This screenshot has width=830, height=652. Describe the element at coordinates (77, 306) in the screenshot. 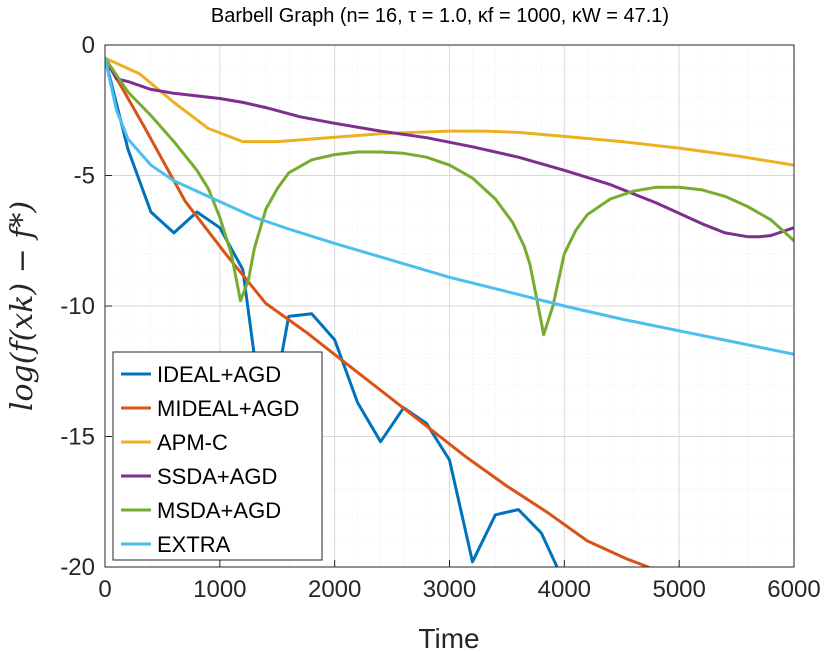

I see `y-tick-label: -10` at that location.